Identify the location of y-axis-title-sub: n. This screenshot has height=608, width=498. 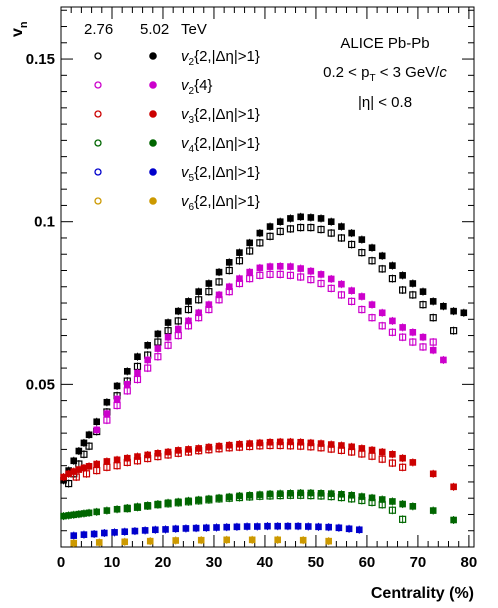
(24, 24).